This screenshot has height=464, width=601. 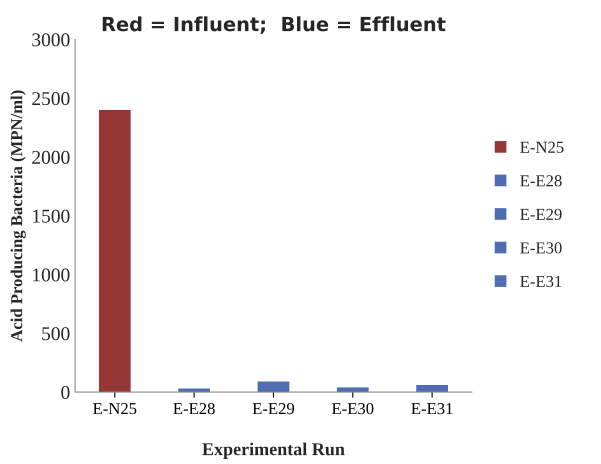 What do you see at coordinates (18, 216) in the screenshot?
I see `y-axis-title: Acid Producing Bacteria (MPN/ml)` at bounding box center [18, 216].